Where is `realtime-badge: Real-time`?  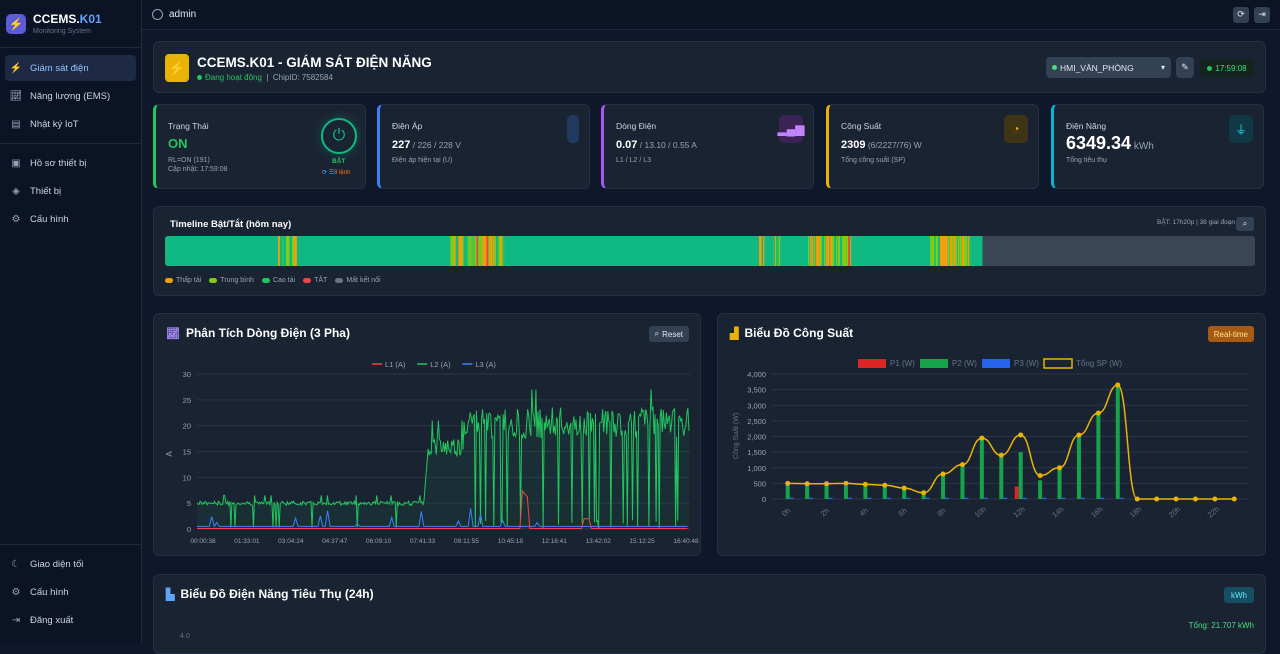 realtime-badge: Real-time is located at coordinates (1230, 334).